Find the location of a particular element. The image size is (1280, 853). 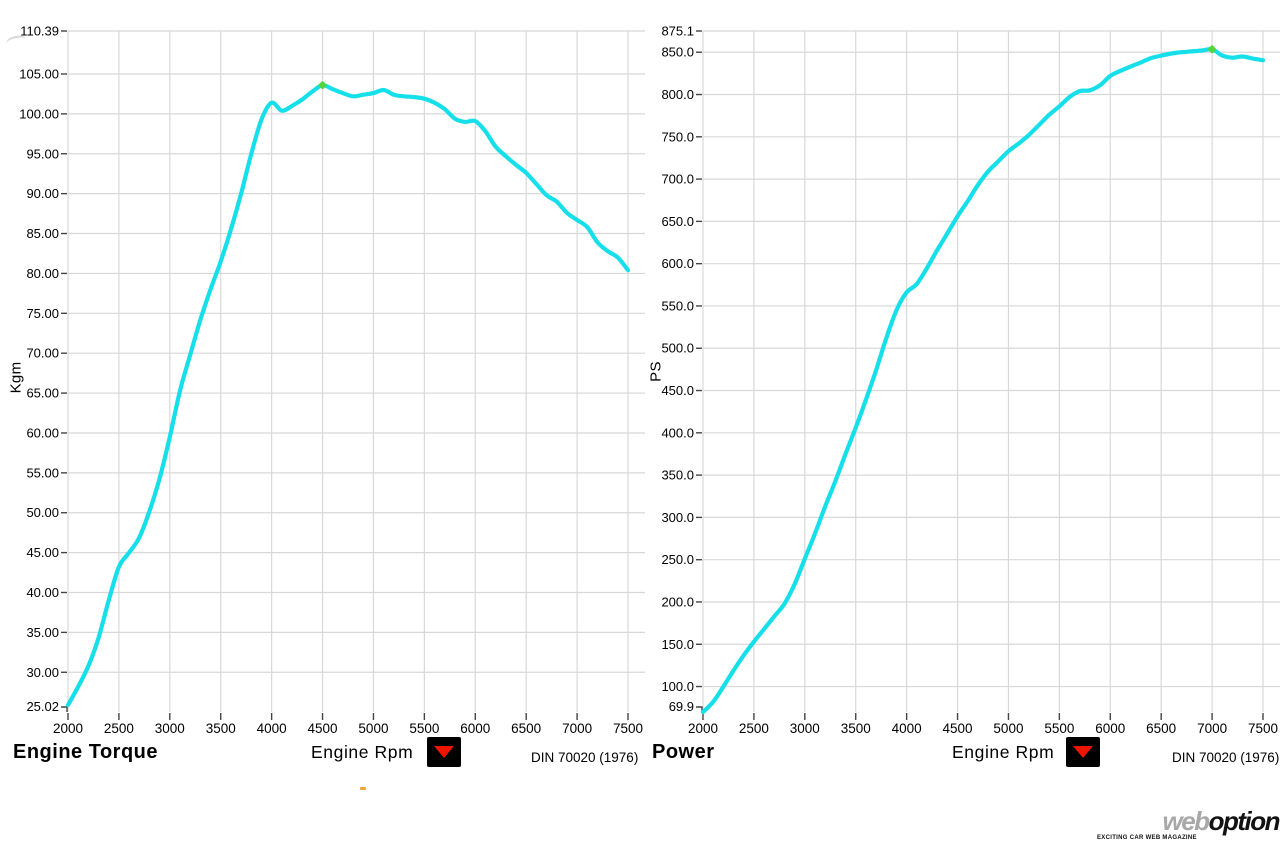

y-tick-label: 650.0 is located at coordinates (677, 221).